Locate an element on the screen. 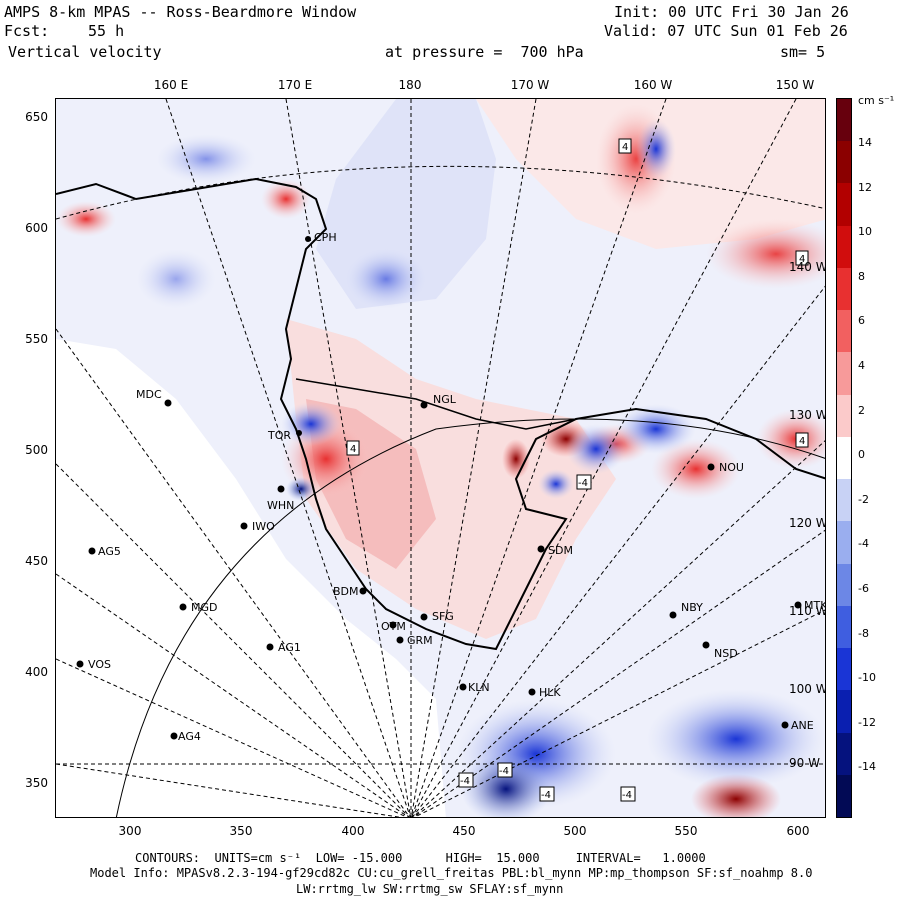 This screenshot has height=900, width=900. x-tick: 300 is located at coordinates (130, 831).